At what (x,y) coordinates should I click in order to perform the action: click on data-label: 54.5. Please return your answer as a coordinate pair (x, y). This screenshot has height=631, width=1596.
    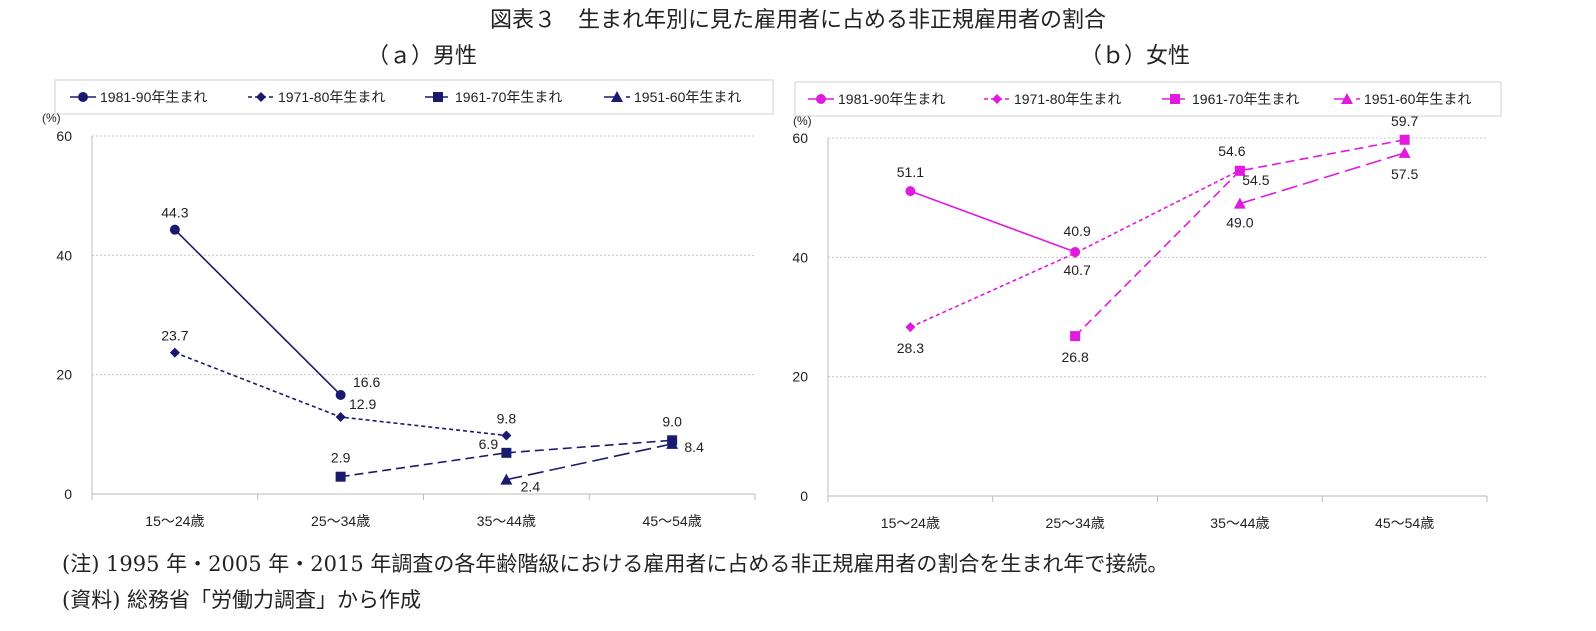
    Looking at the image, I should click on (1255, 180).